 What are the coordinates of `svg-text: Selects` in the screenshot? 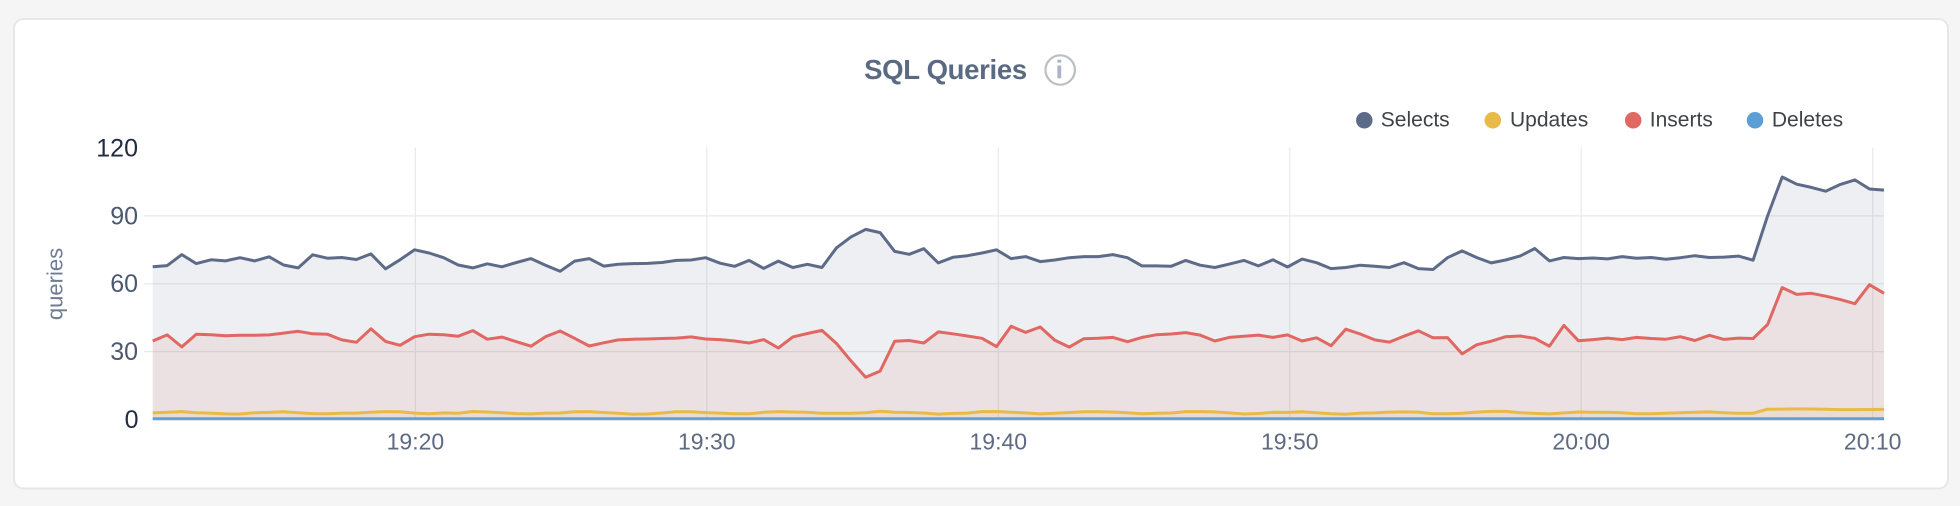 It's located at (1415, 119).